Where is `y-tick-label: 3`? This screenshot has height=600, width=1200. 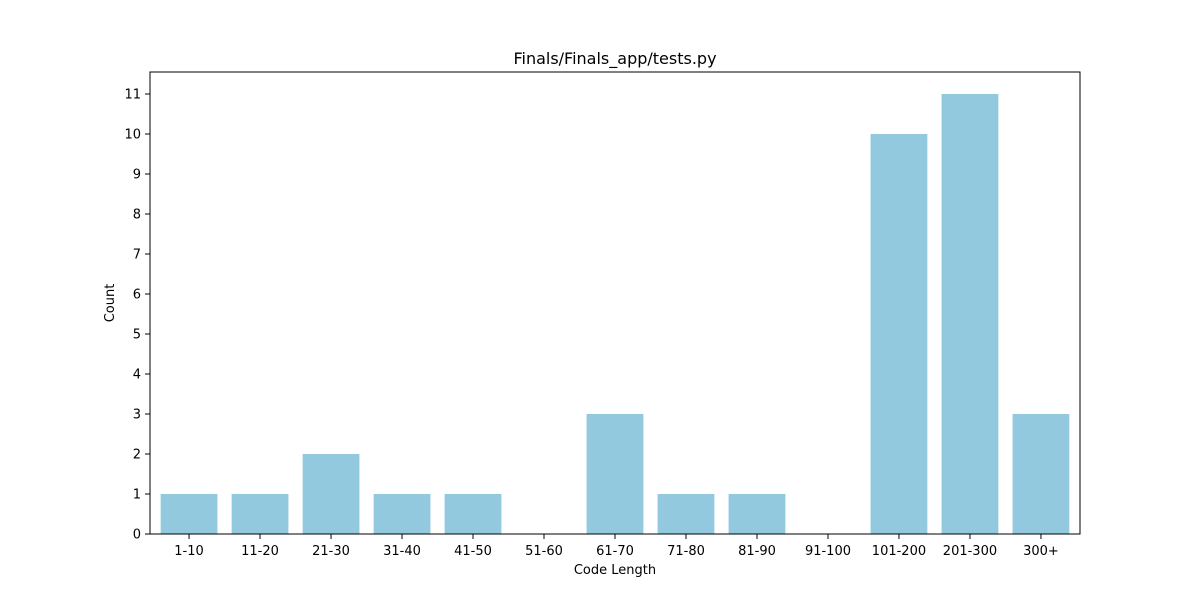 y-tick-label: 3 is located at coordinates (137, 415).